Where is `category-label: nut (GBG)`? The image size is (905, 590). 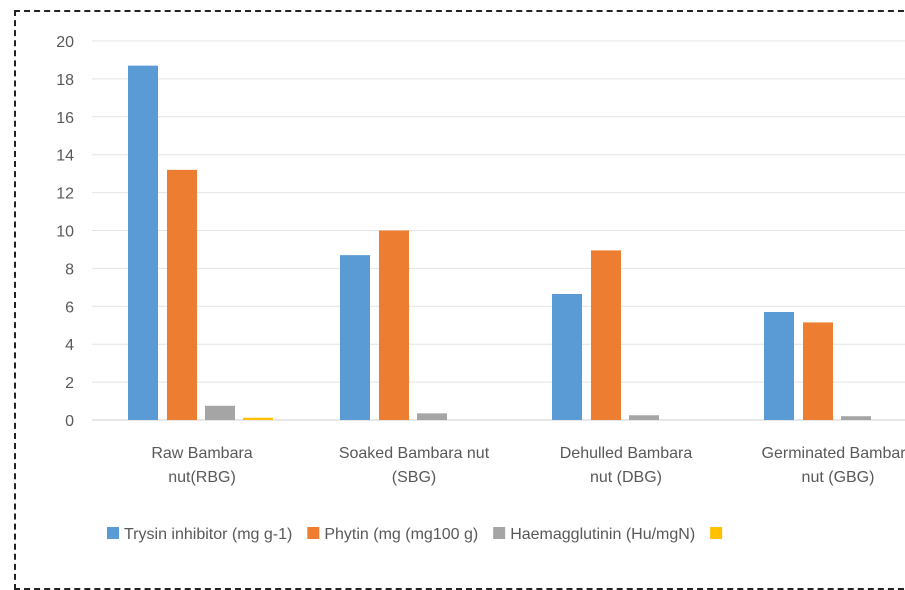
category-label: nut (GBG) is located at coordinates (838, 477).